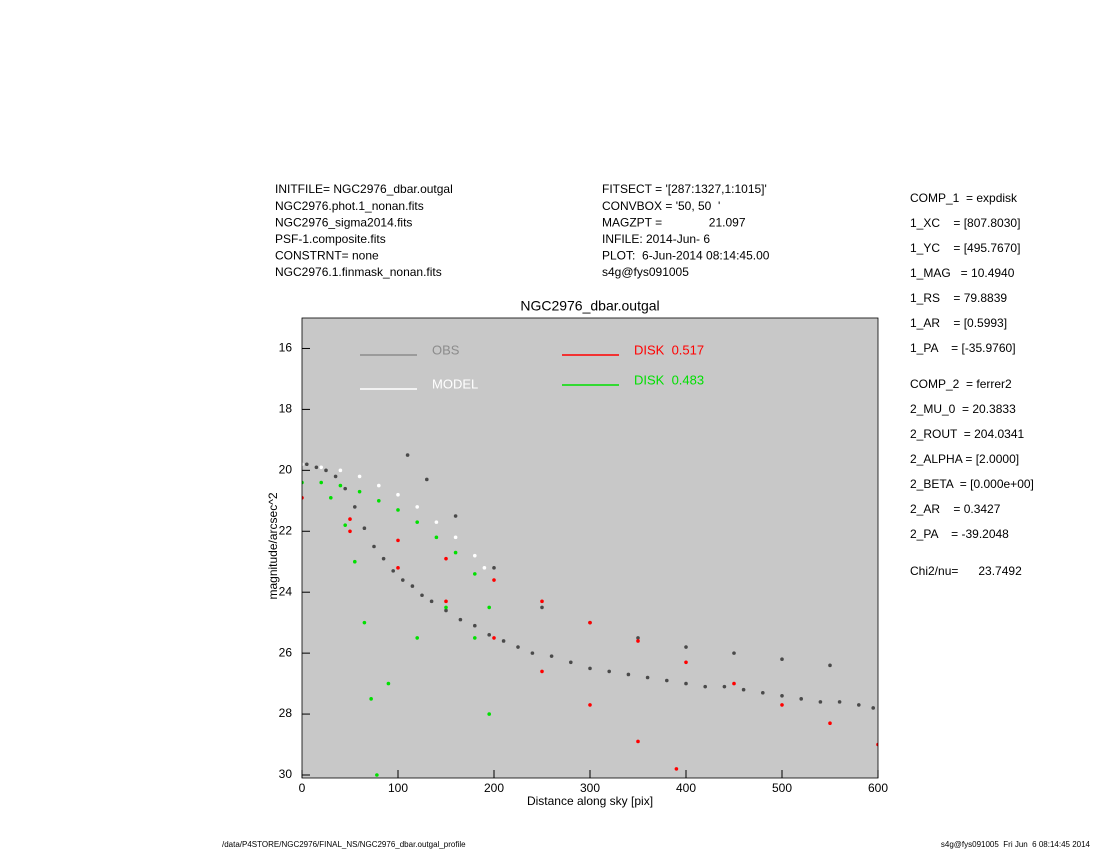  What do you see at coordinates (963, 409) in the screenshot?
I see `parameter: 2_MU_0 = 20.3833` at bounding box center [963, 409].